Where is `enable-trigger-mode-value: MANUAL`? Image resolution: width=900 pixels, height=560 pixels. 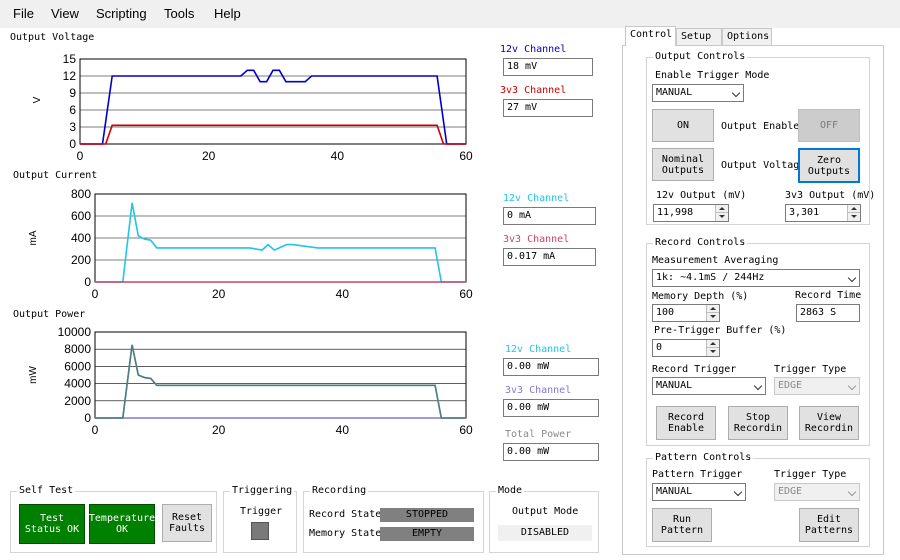 enable-trigger-mode-value: MANUAL is located at coordinates (674, 92).